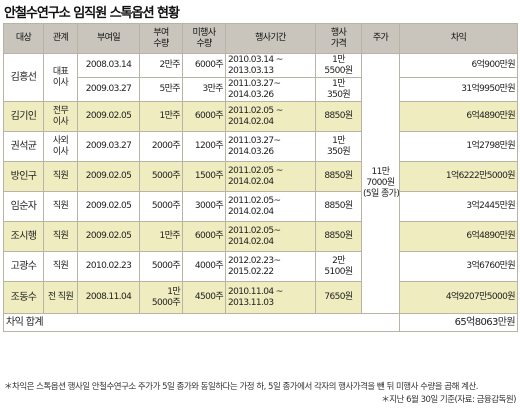 This screenshot has width=520, height=418. Describe the element at coordinates (204, 297) in the screenshot. I see `cell-unexercised-qty: 4500주` at that location.